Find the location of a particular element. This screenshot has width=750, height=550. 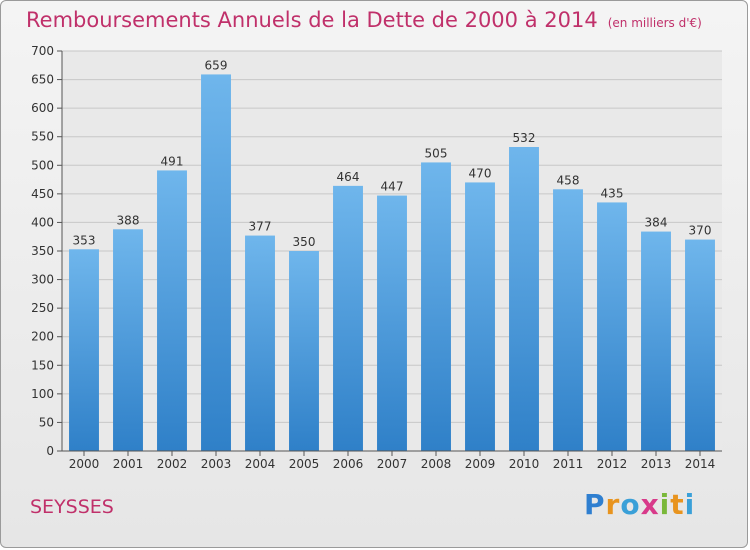

bar-value-label: 370 is located at coordinates (700, 231).